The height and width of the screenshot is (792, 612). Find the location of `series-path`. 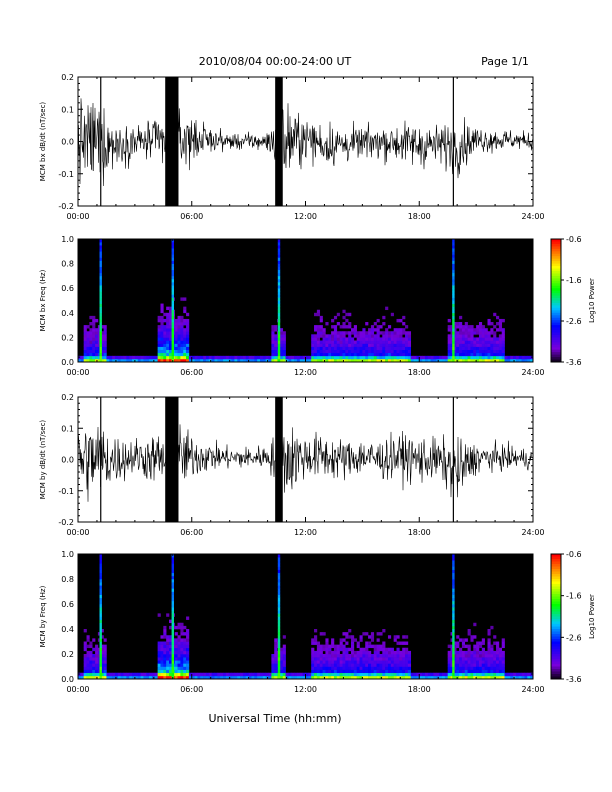

series-path is located at coordinates (305, 140).